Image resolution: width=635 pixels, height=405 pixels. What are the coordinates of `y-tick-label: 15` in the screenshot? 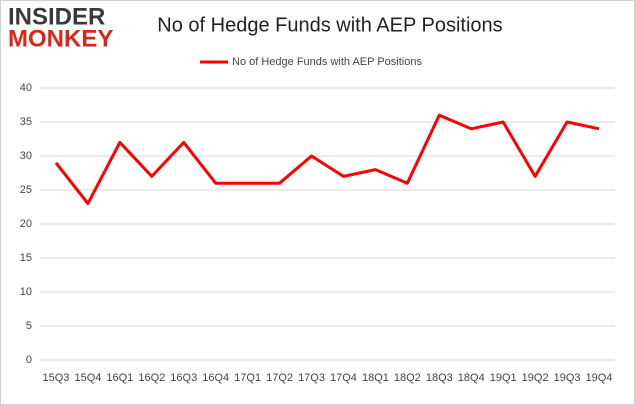 It's located at (26, 258).